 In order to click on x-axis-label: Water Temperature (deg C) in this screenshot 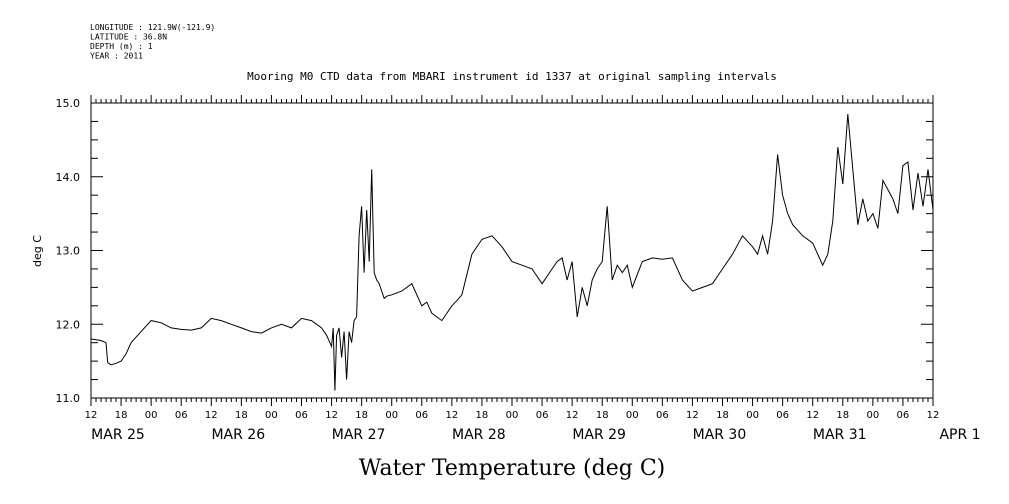, I will do `click(512, 468)`.